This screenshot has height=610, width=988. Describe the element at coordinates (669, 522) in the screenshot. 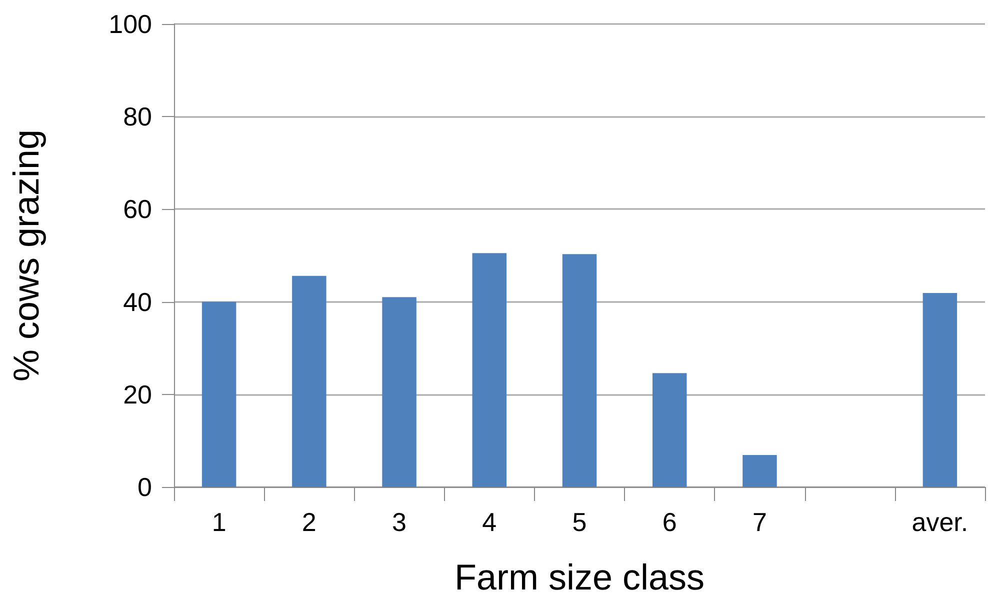

I see `x-tick-label: 6` at that location.